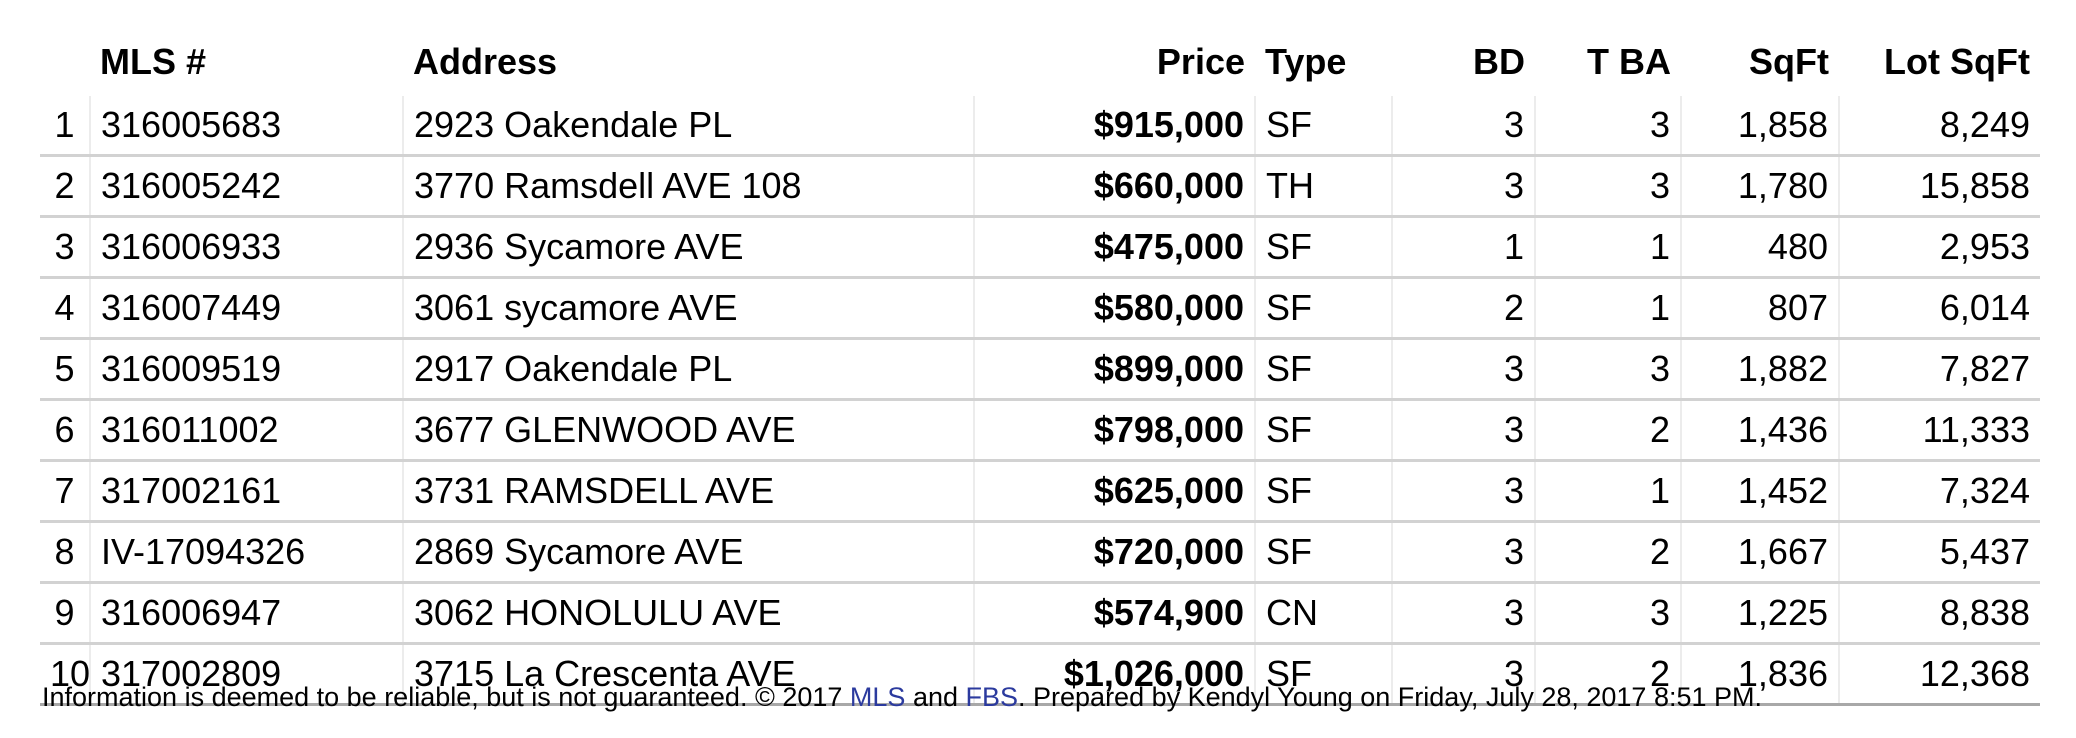  What do you see at coordinates (1957, 61) in the screenshot?
I see `col-header-lot-sqft: Lot SqFt` at bounding box center [1957, 61].